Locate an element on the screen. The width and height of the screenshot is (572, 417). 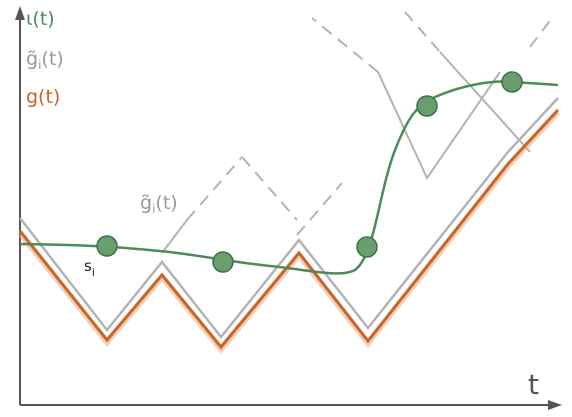
sample-label: si is located at coordinates (89, 268).